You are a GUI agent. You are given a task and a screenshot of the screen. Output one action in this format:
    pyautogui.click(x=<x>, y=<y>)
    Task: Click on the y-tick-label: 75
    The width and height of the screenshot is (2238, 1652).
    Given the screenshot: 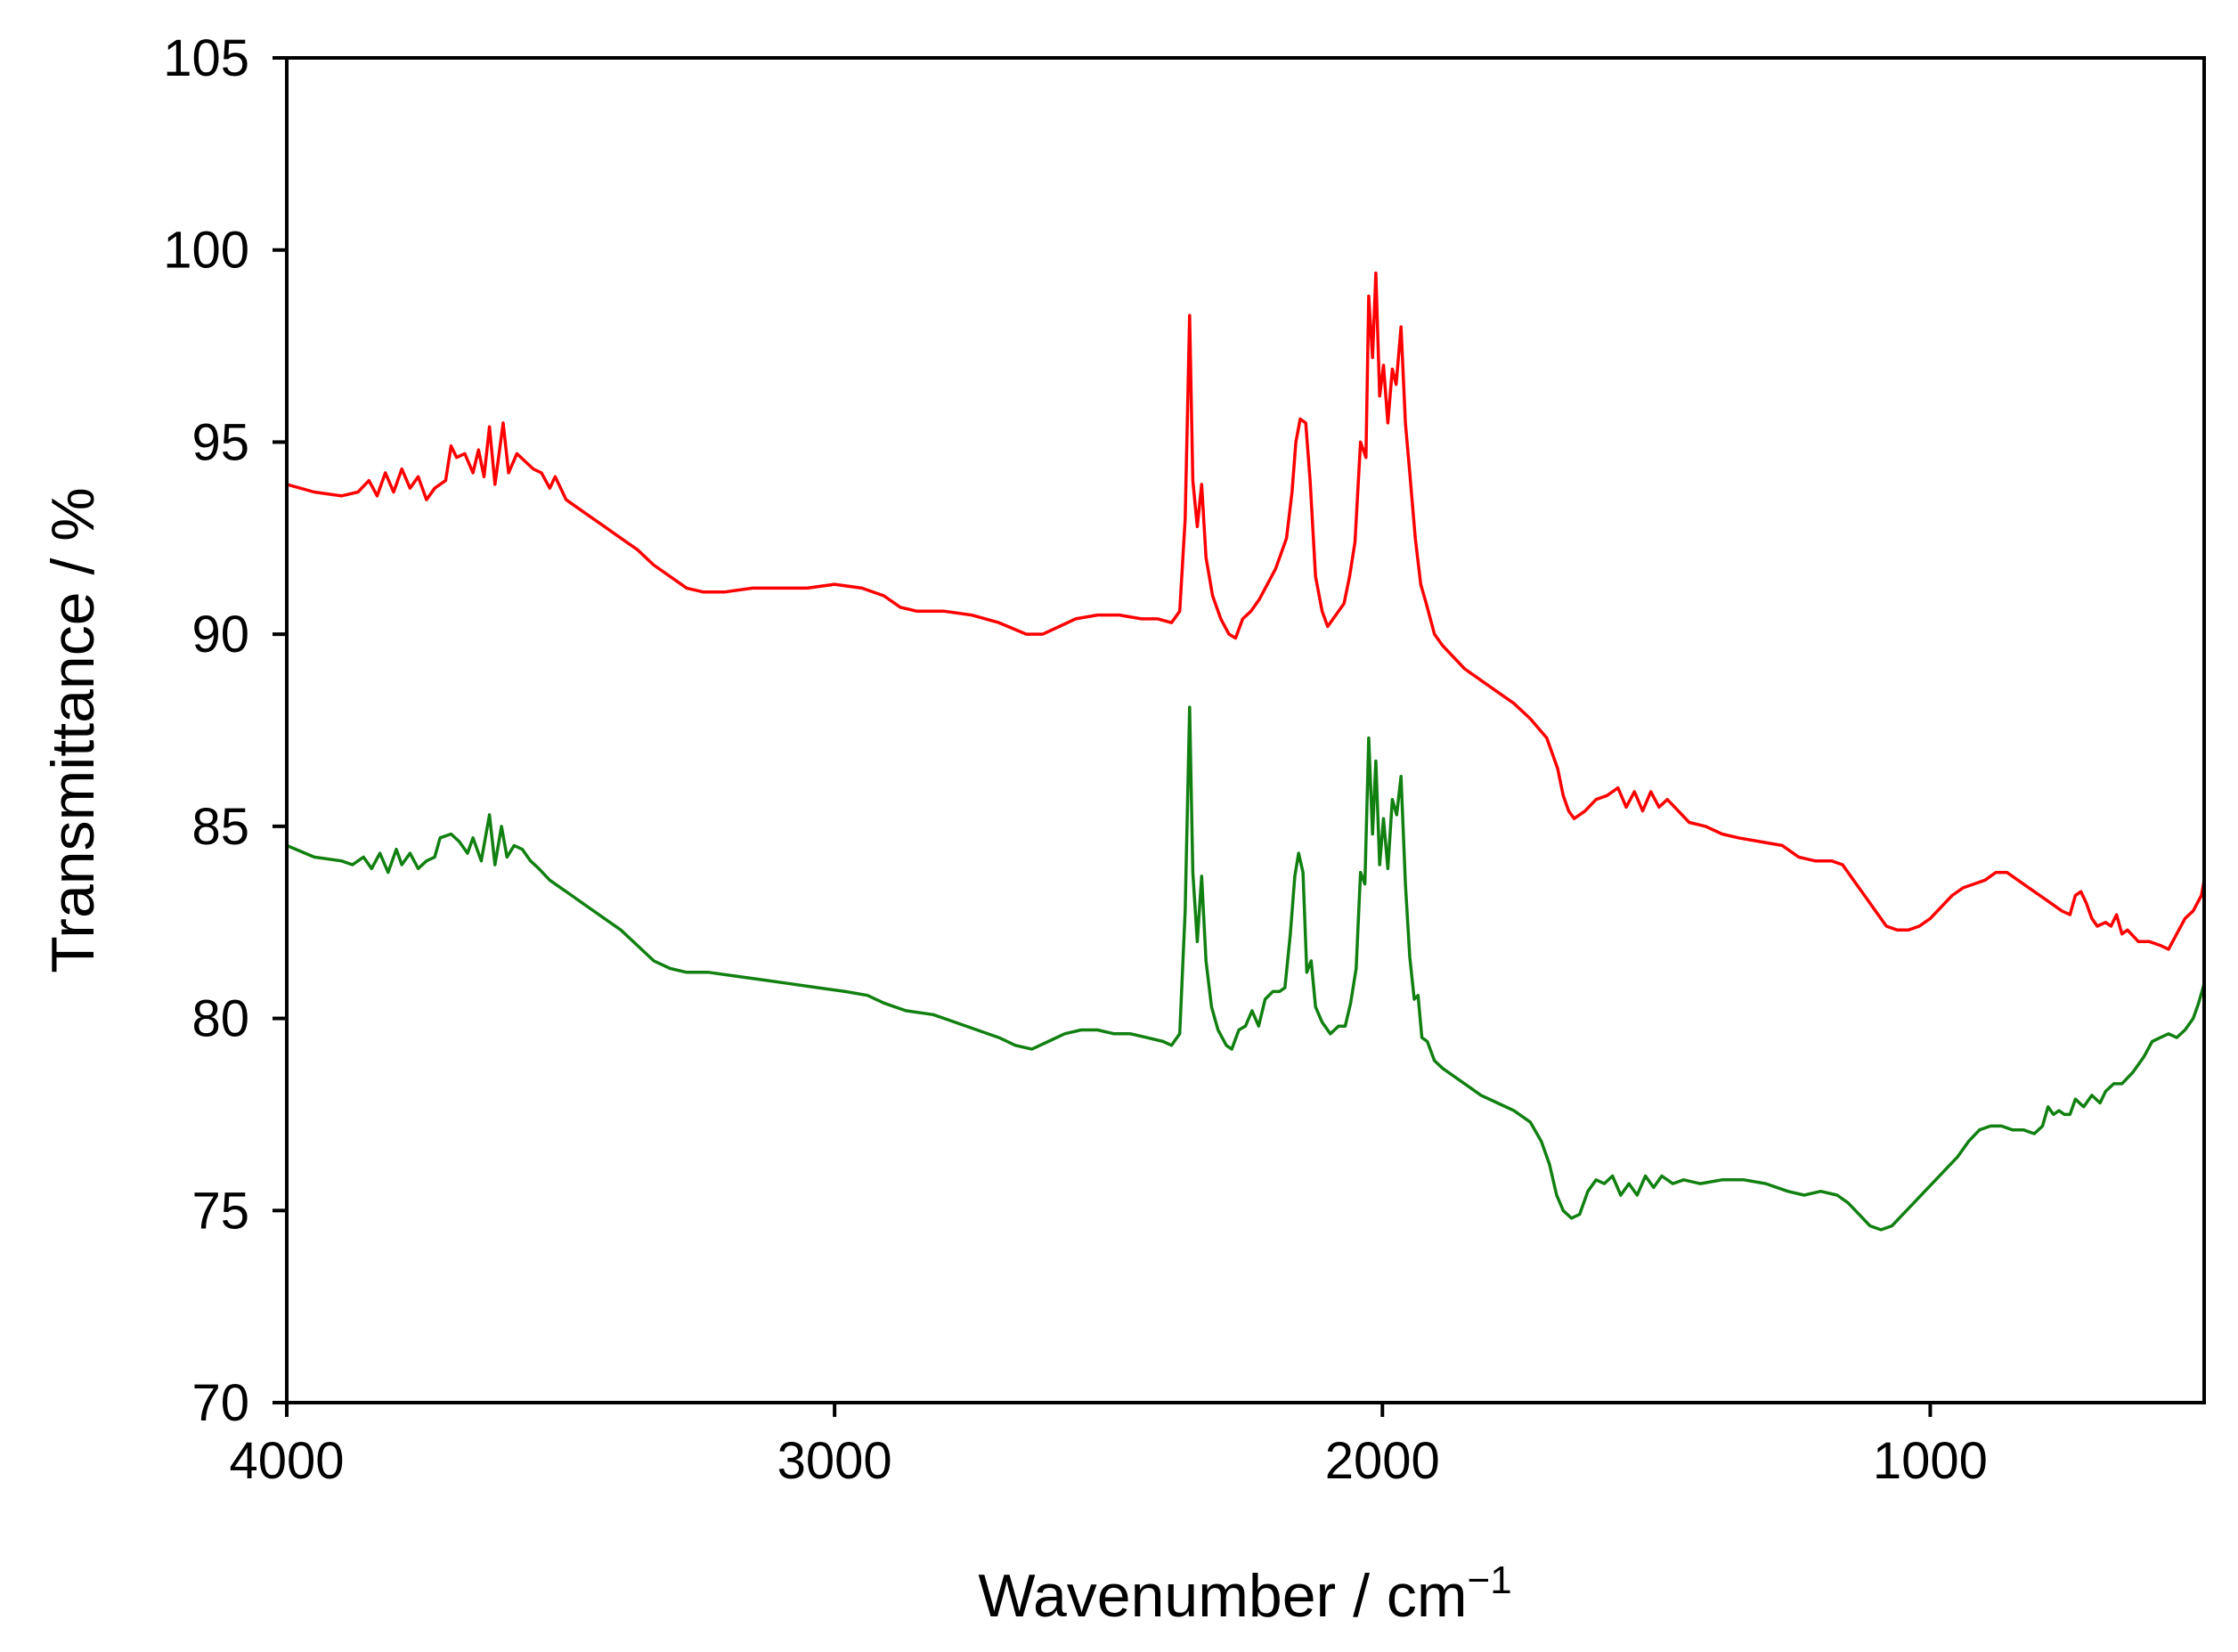 What is the action you would take?
    pyautogui.click(x=220, y=1211)
    